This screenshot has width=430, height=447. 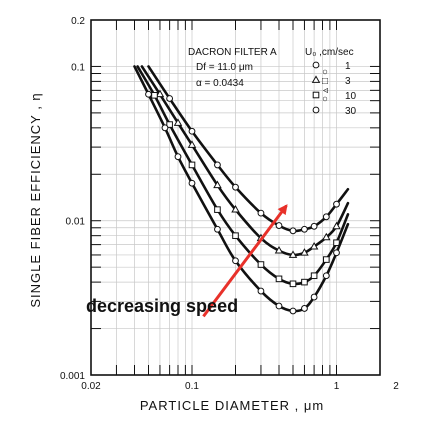 What do you see at coordinates (78, 21) in the screenshot?
I see `y-tick-label: 0.2` at bounding box center [78, 21].